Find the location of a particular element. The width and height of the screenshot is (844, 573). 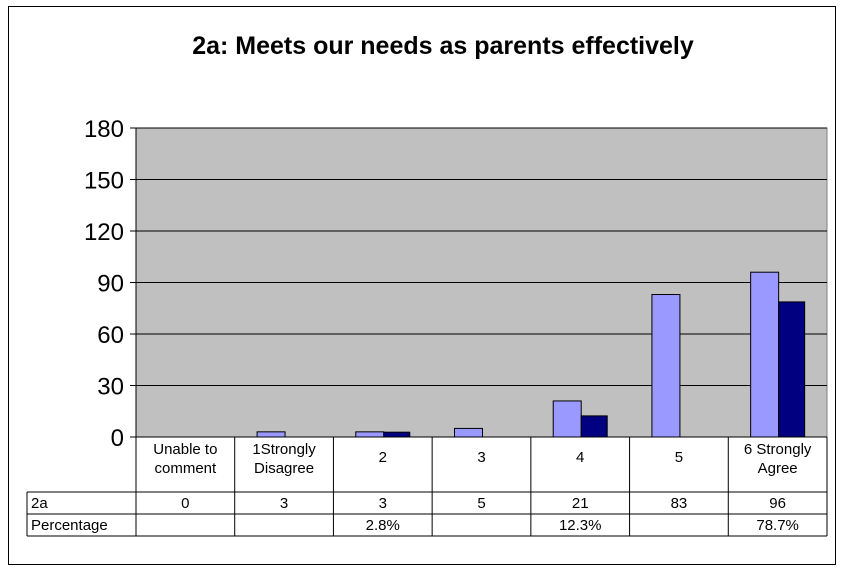

x-tick-label: Disagree is located at coordinates (284, 468).